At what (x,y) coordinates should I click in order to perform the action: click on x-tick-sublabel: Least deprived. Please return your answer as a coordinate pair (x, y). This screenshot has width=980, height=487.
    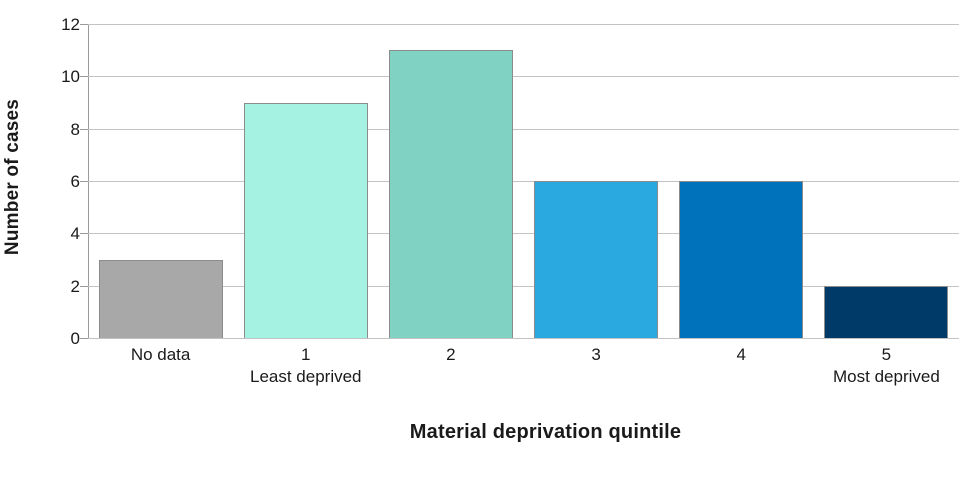
    Looking at the image, I should click on (305, 376).